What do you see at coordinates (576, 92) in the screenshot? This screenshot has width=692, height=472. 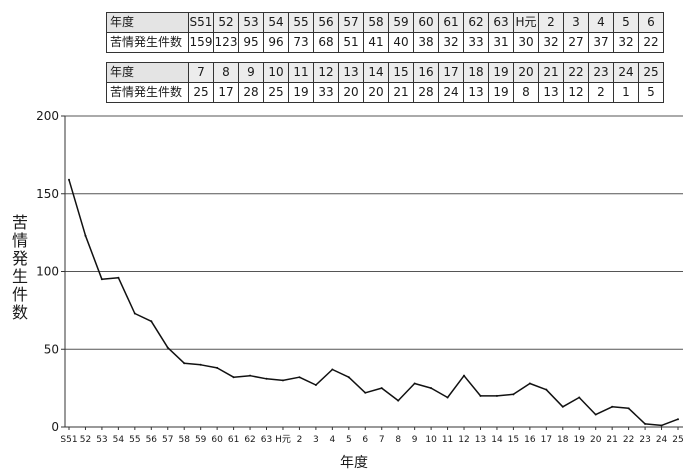 I see `count-cell: 12` at bounding box center [576, 92].